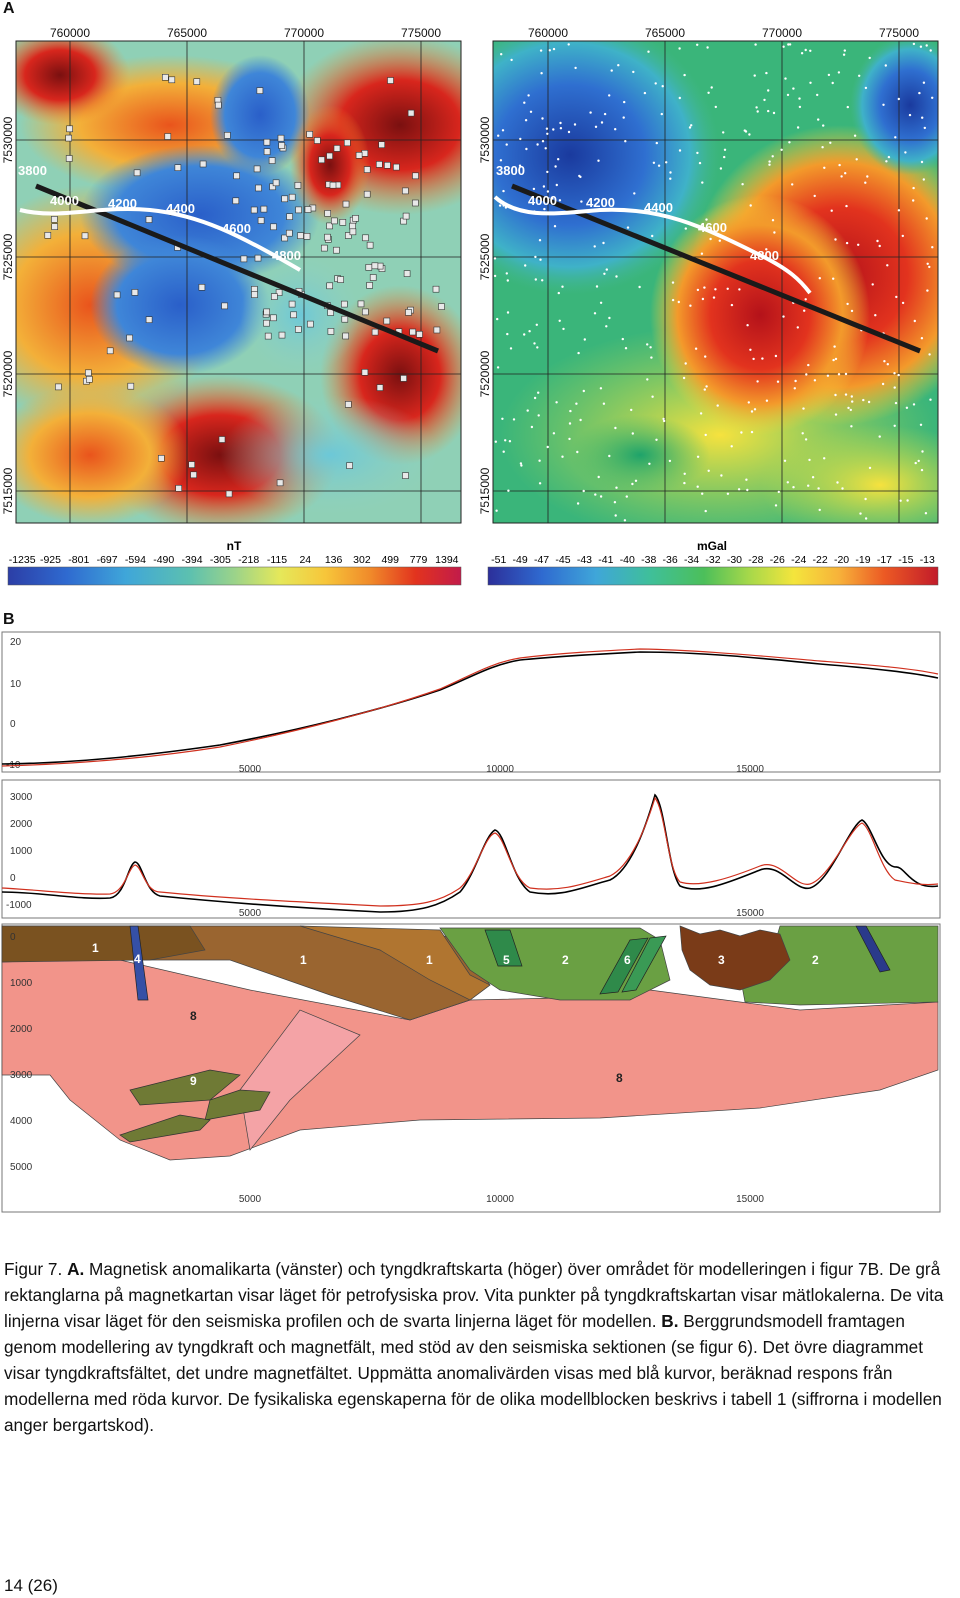  I want to click on scale-tick-label: 1394, so click(447, 560).